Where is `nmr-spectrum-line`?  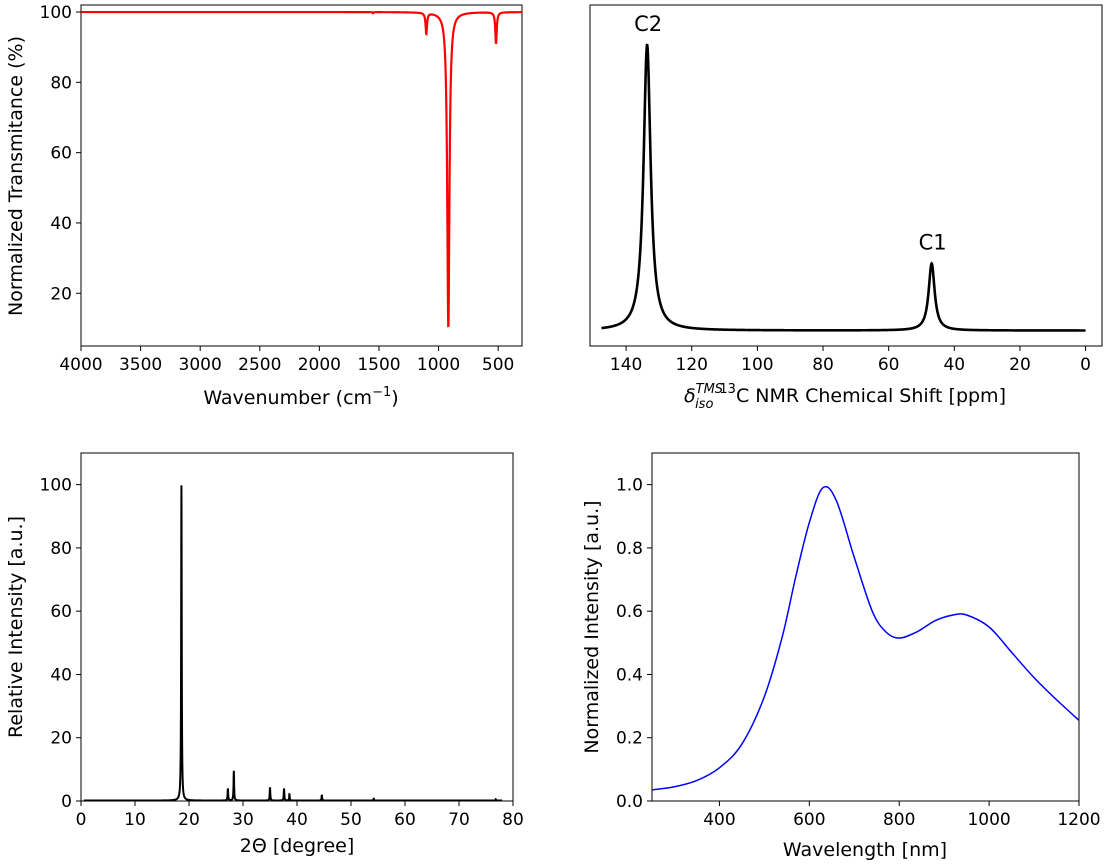 nmr-spectrum-line is located at coordinates (843, 187).